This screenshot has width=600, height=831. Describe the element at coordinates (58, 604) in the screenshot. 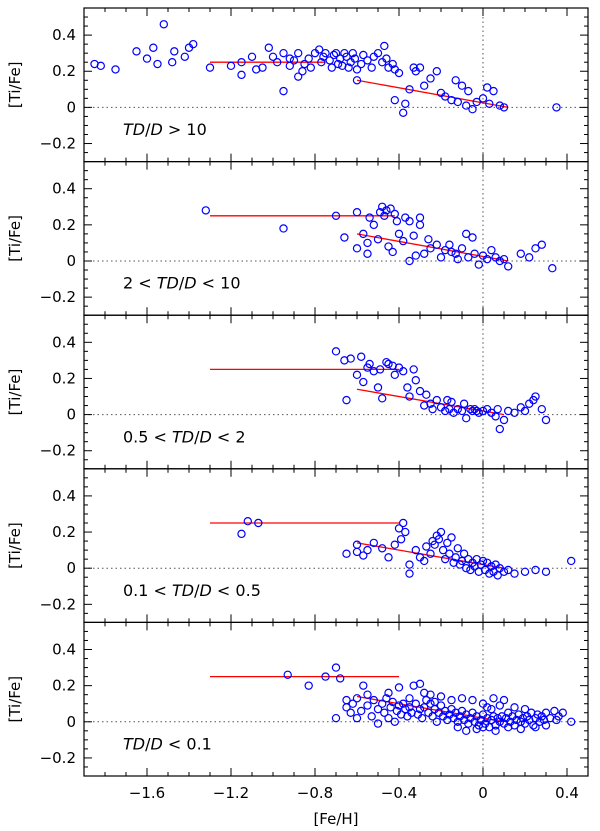

I see `y-tick-label: −0.2` at that location.